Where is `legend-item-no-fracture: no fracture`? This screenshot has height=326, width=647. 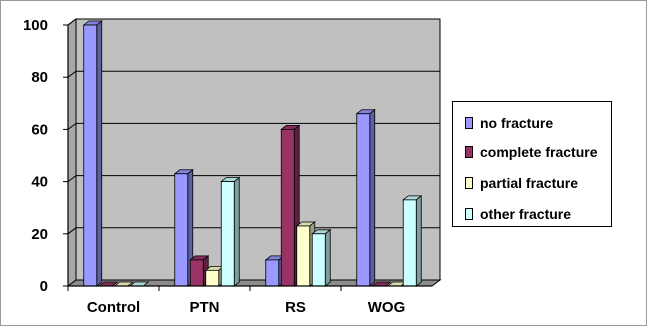
legend-item-no-fracture: no fracture is located at coordinates (509, 123).